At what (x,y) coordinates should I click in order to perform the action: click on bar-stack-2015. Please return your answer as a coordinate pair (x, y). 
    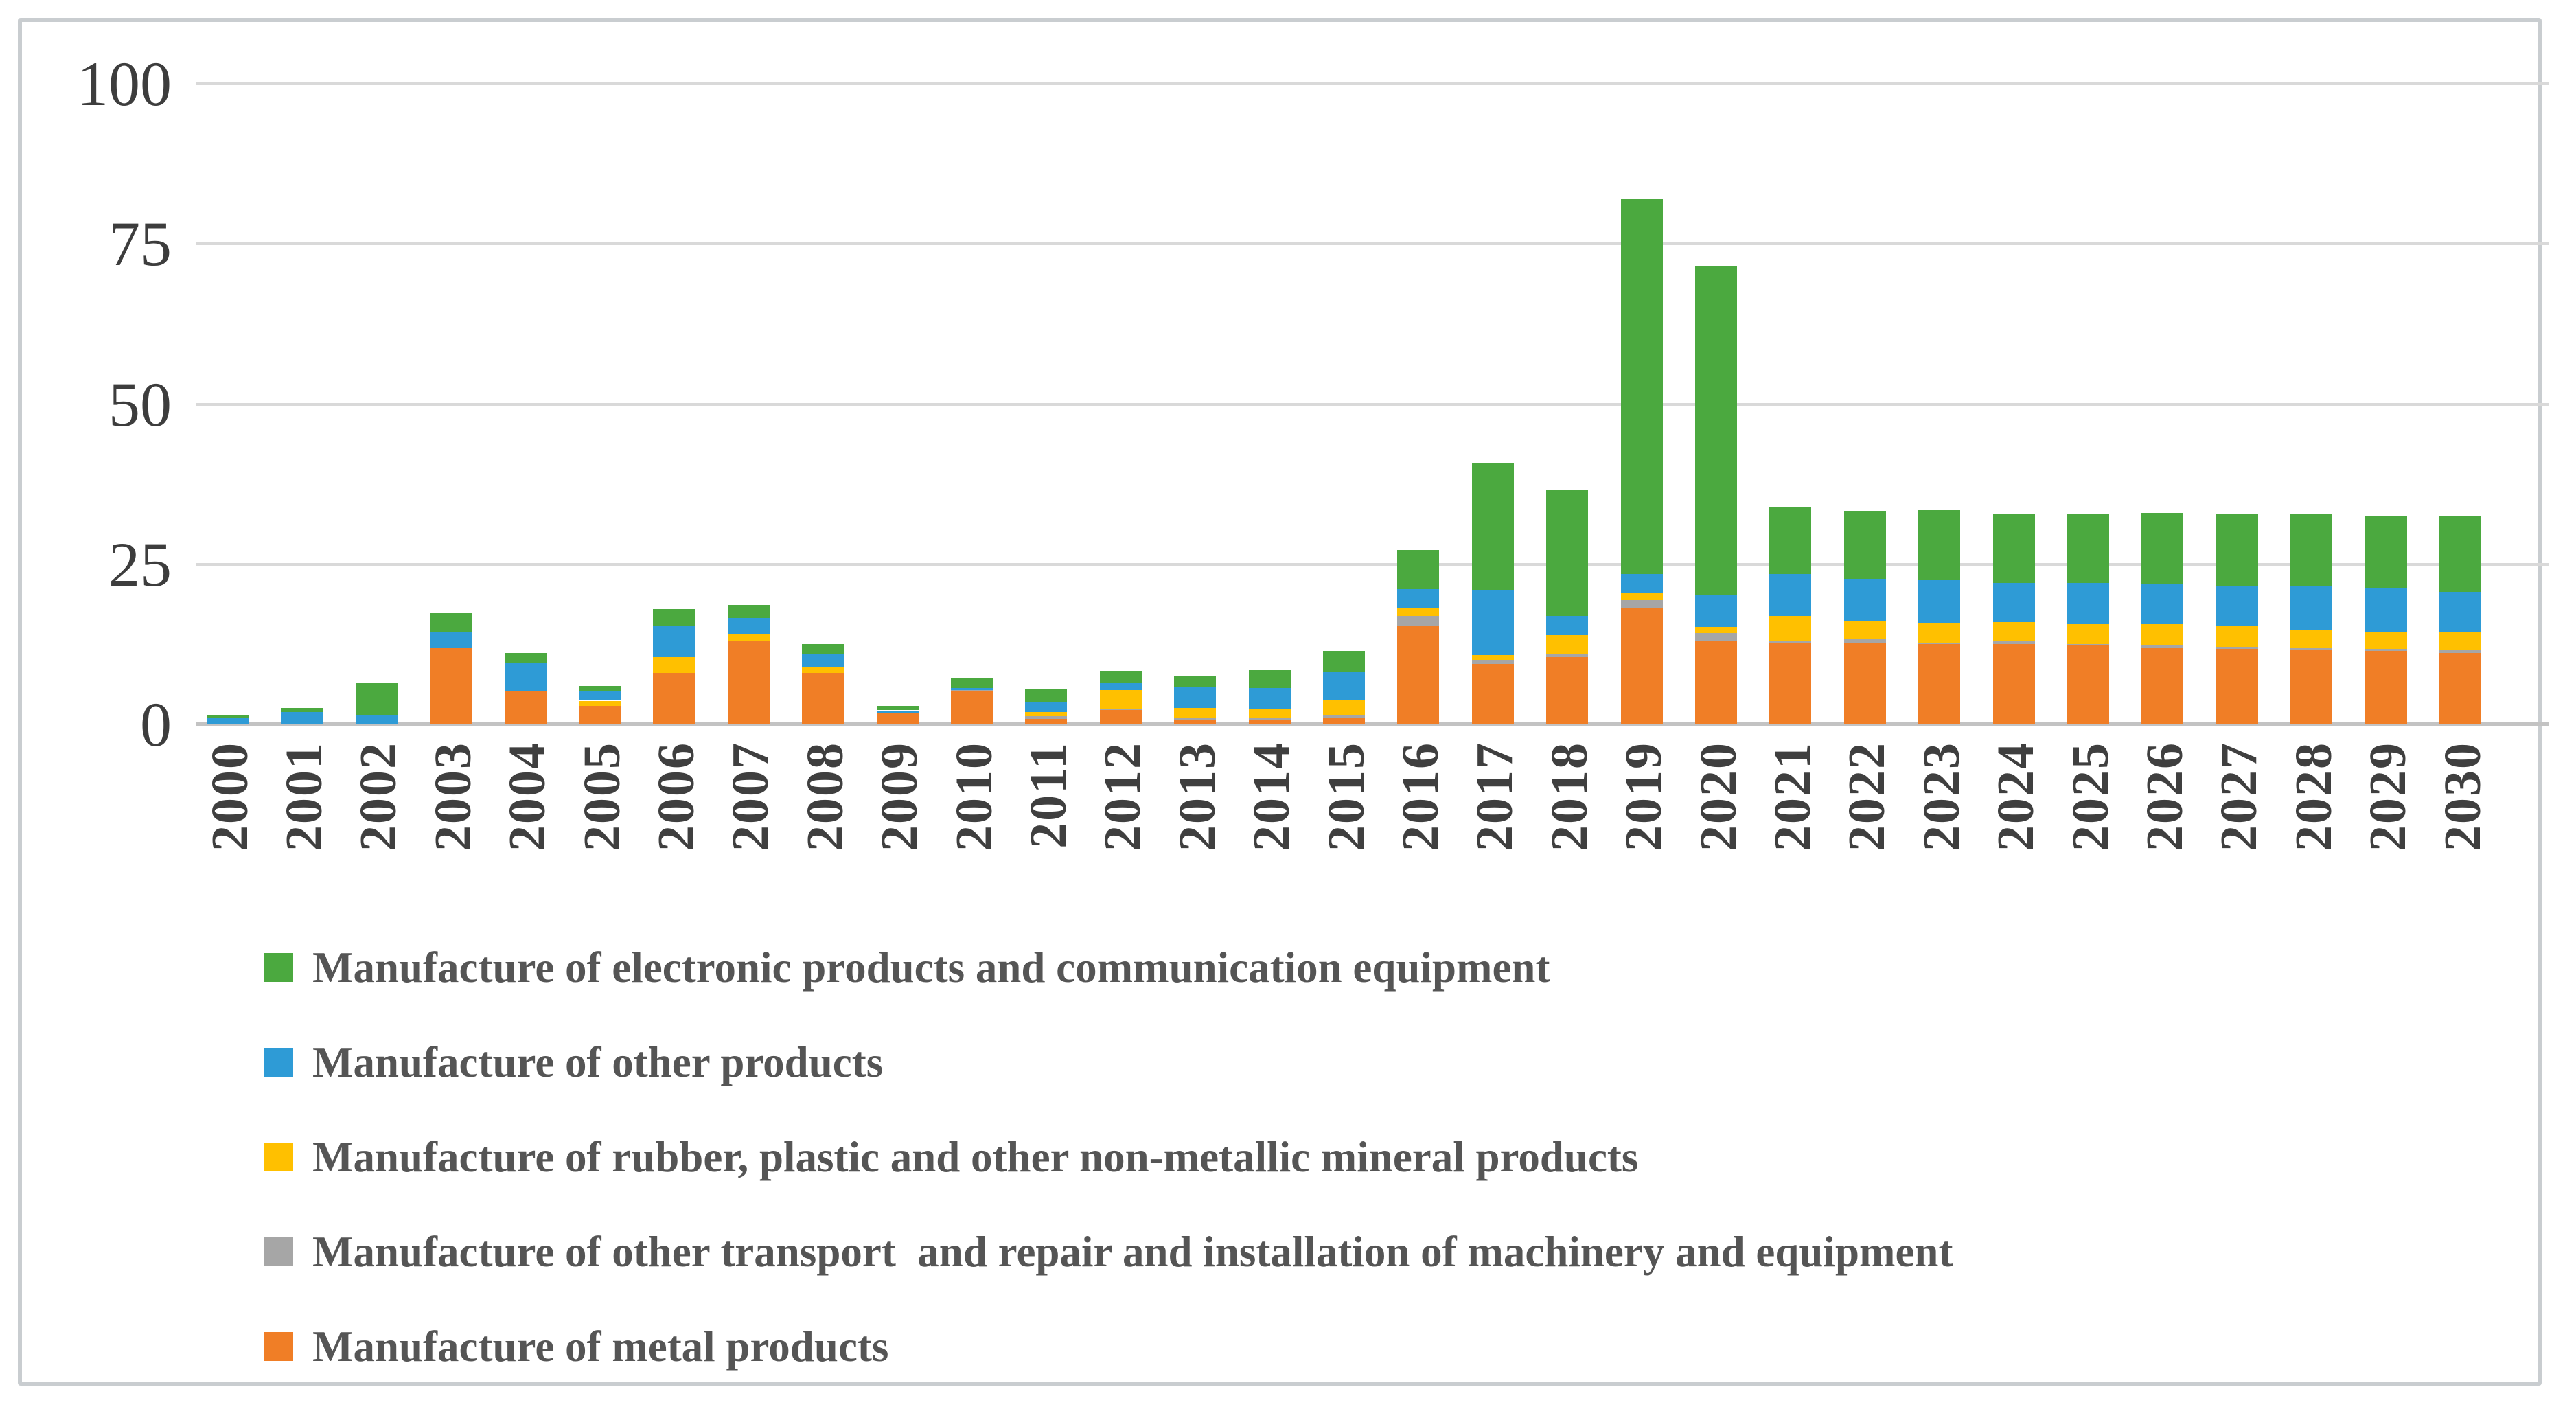
    Looking at the image, I should click on (1344, 687).